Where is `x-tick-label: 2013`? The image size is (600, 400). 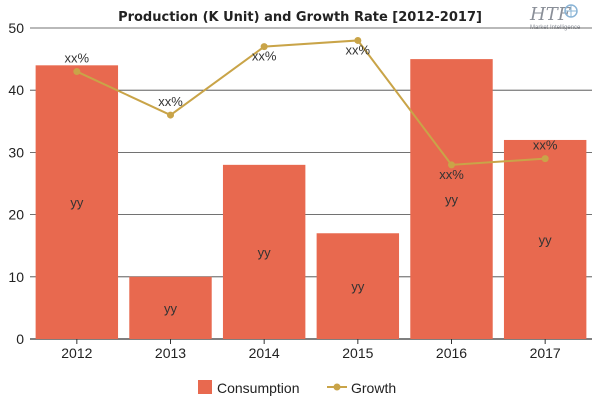
x-tick-label: 2013 is located at coordinates (170, 353).